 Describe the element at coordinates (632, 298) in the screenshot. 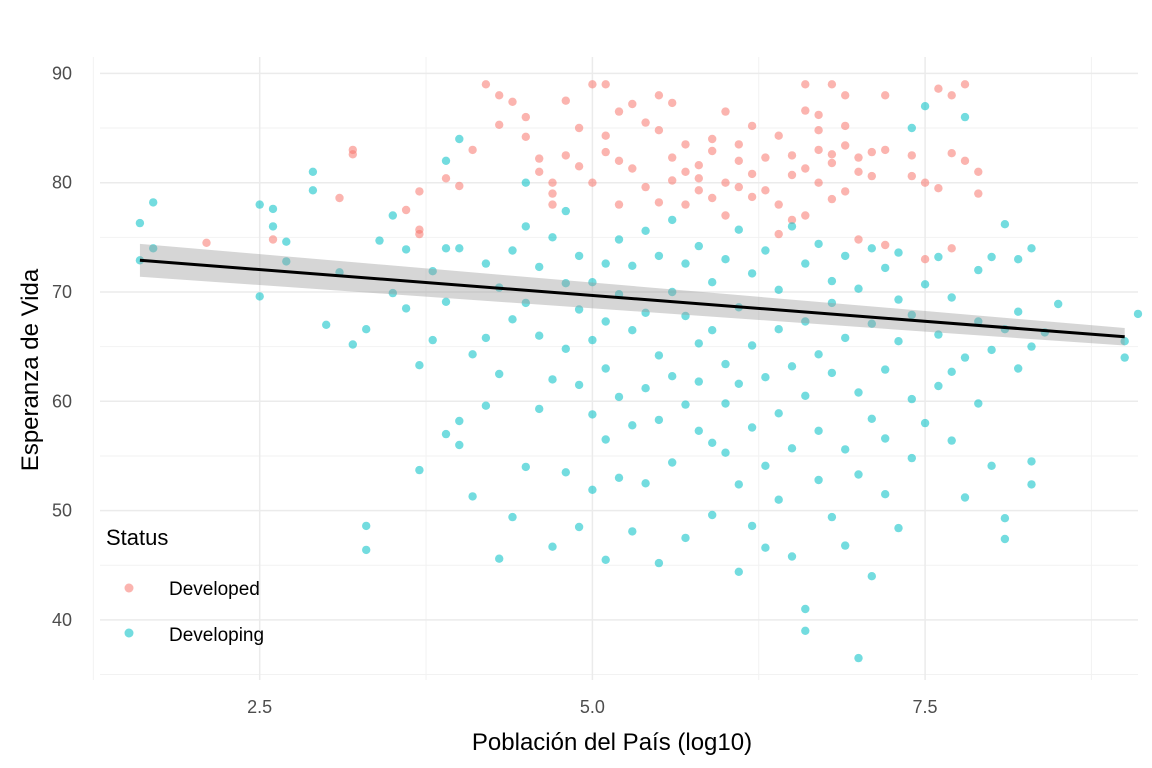

I see `trend-line` at that location.